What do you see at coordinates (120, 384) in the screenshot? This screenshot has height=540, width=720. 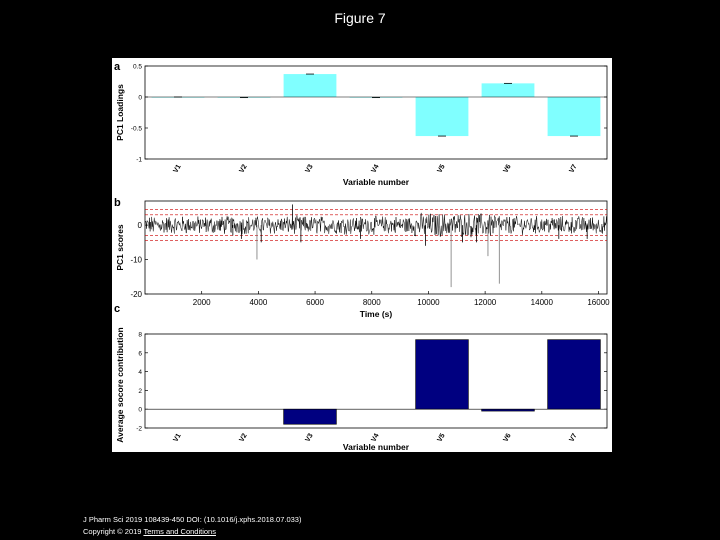 I see `panel-c-ylabel: Average socore contribution` at bounding box center [120, 384].